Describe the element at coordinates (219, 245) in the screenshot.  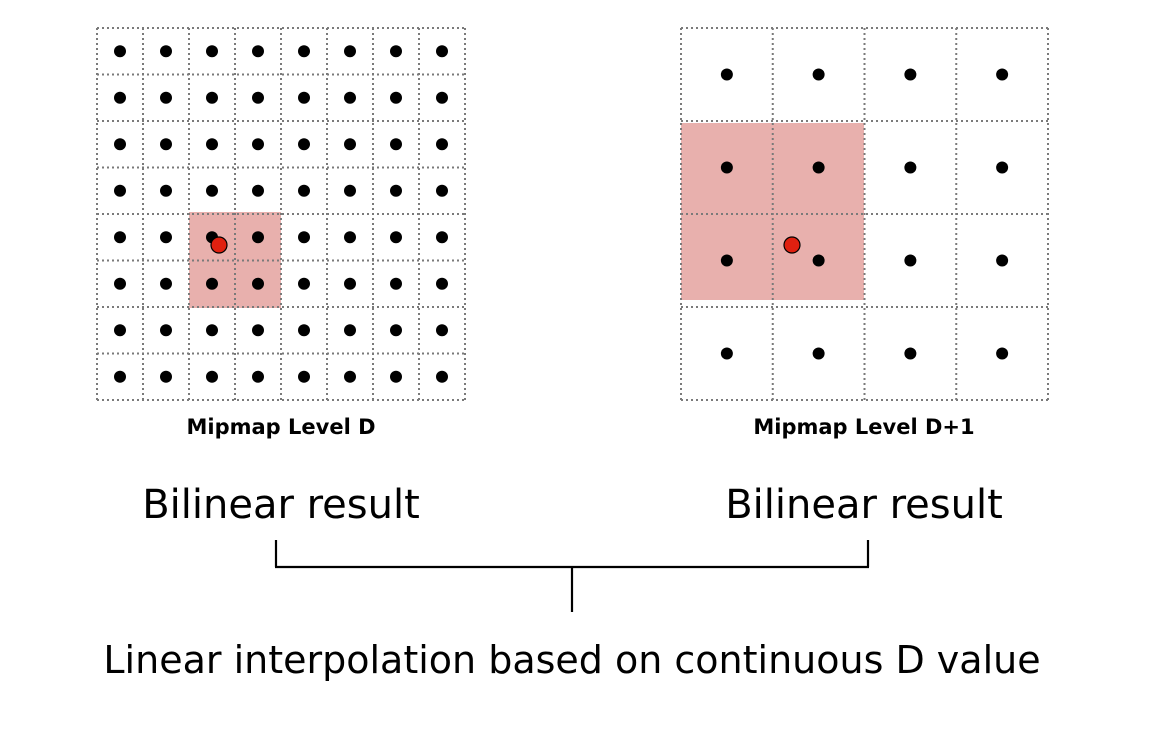
I see `level-d-sample-point` at that location.